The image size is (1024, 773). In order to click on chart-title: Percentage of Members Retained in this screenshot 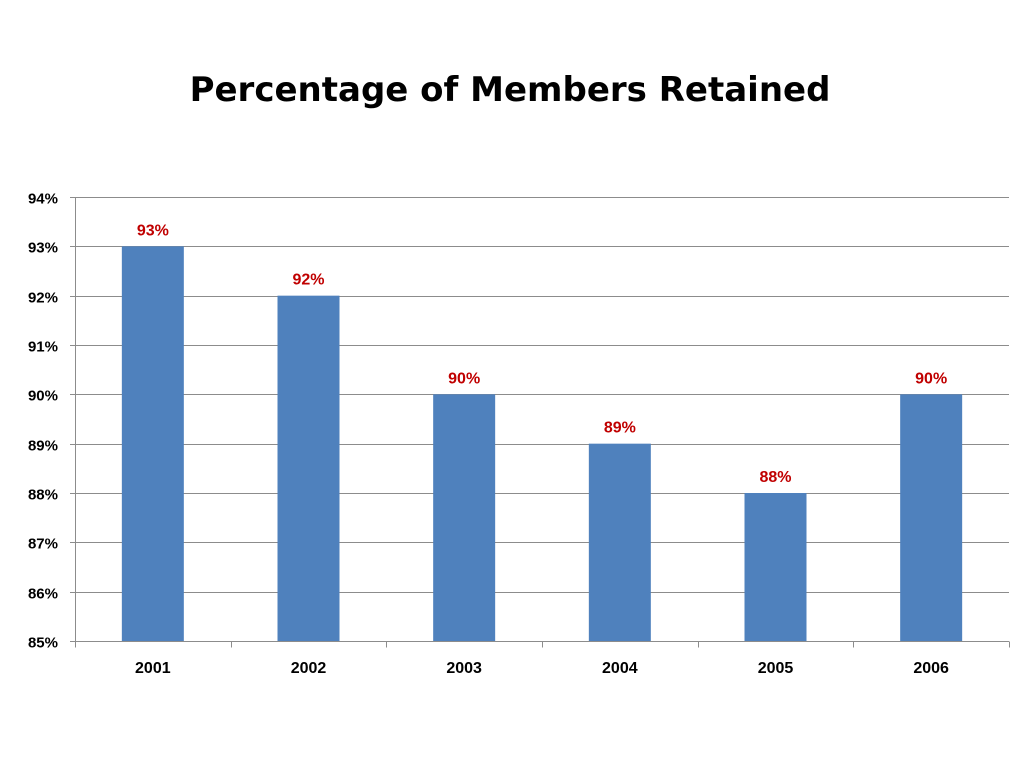, I will do `click(510, 90)`.